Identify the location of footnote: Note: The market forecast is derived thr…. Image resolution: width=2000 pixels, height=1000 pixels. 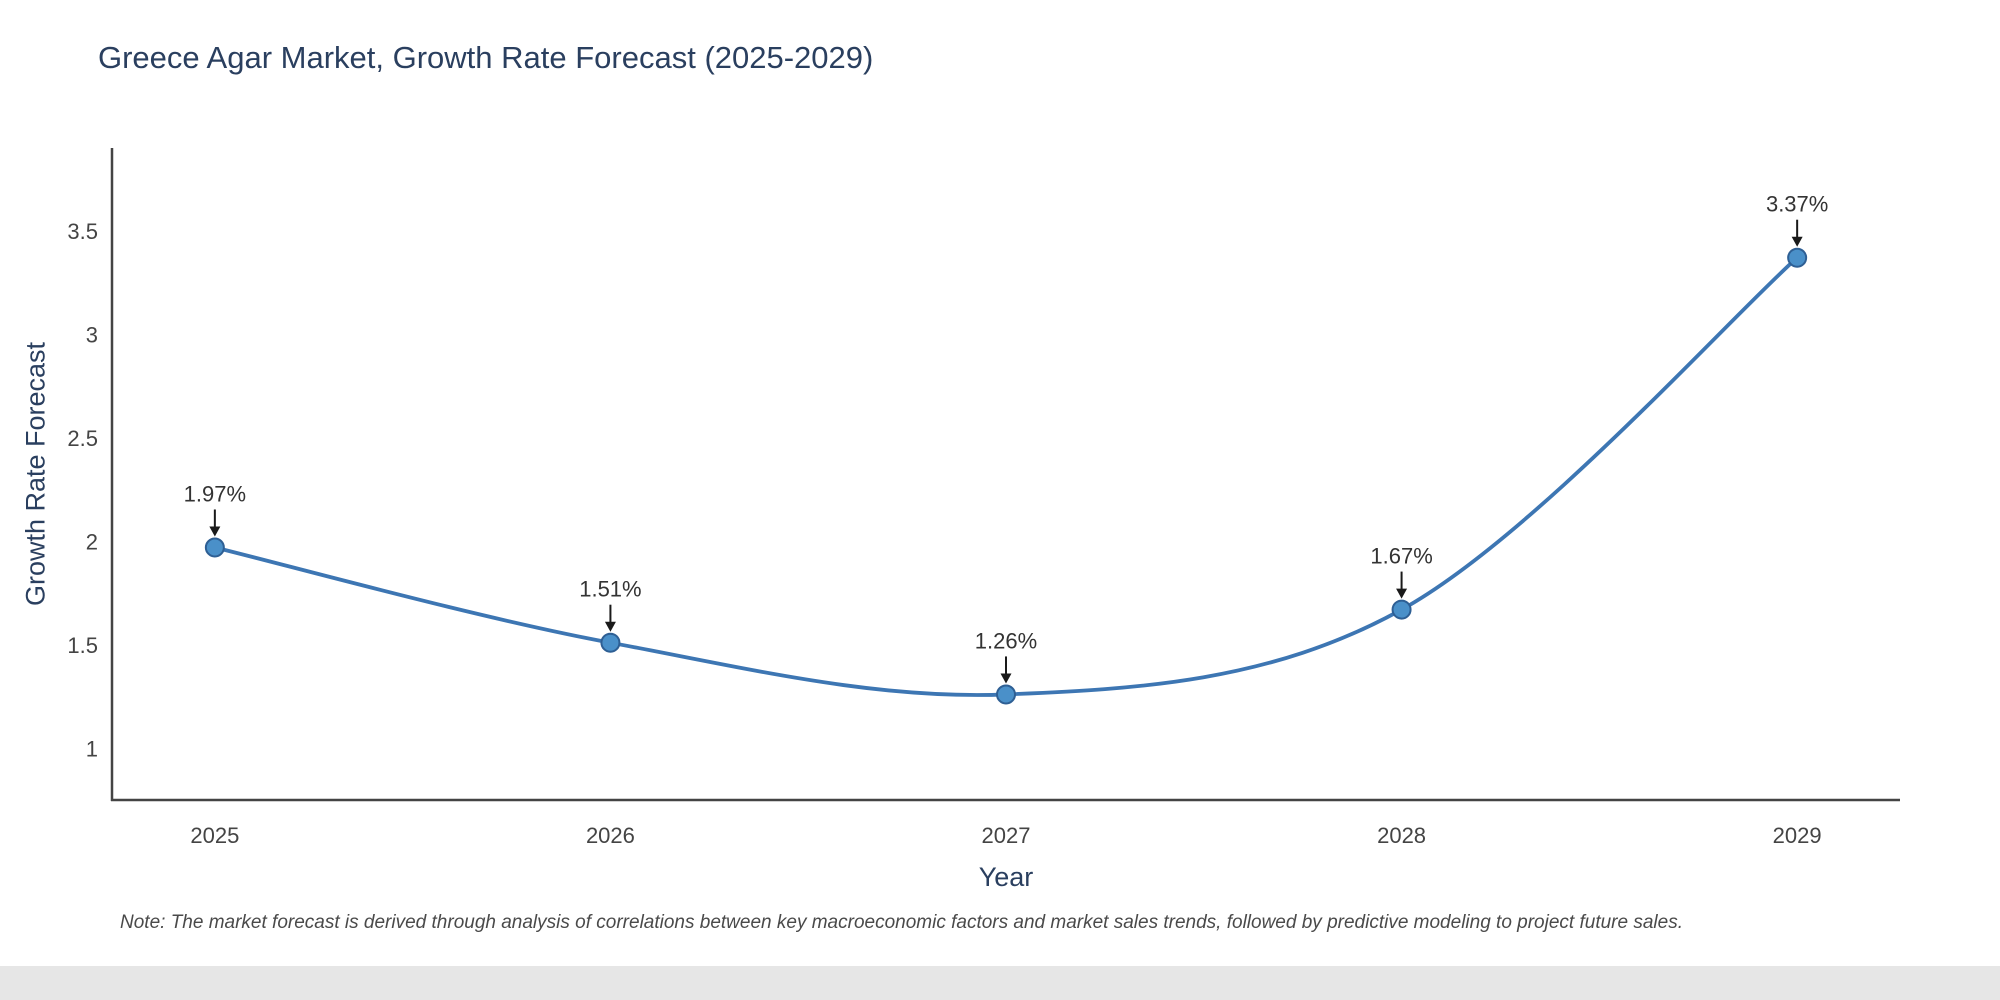
(901, 922).